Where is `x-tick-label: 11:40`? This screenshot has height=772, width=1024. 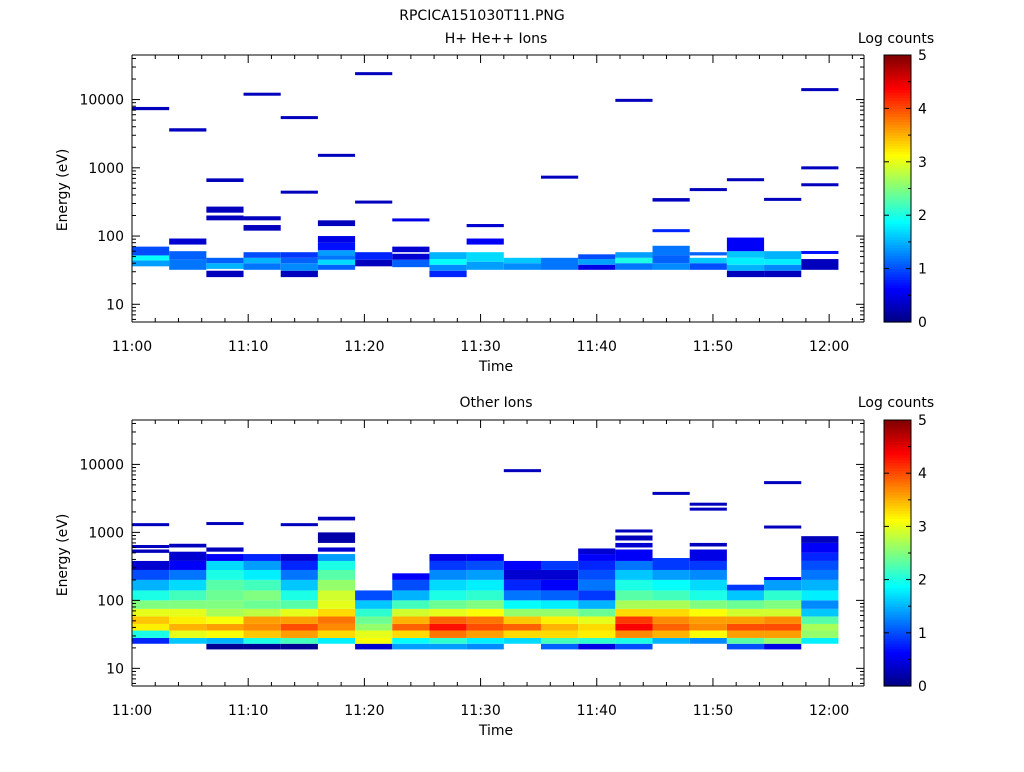
x-tick-label: 11:40 is located at coordinates (597, 711).